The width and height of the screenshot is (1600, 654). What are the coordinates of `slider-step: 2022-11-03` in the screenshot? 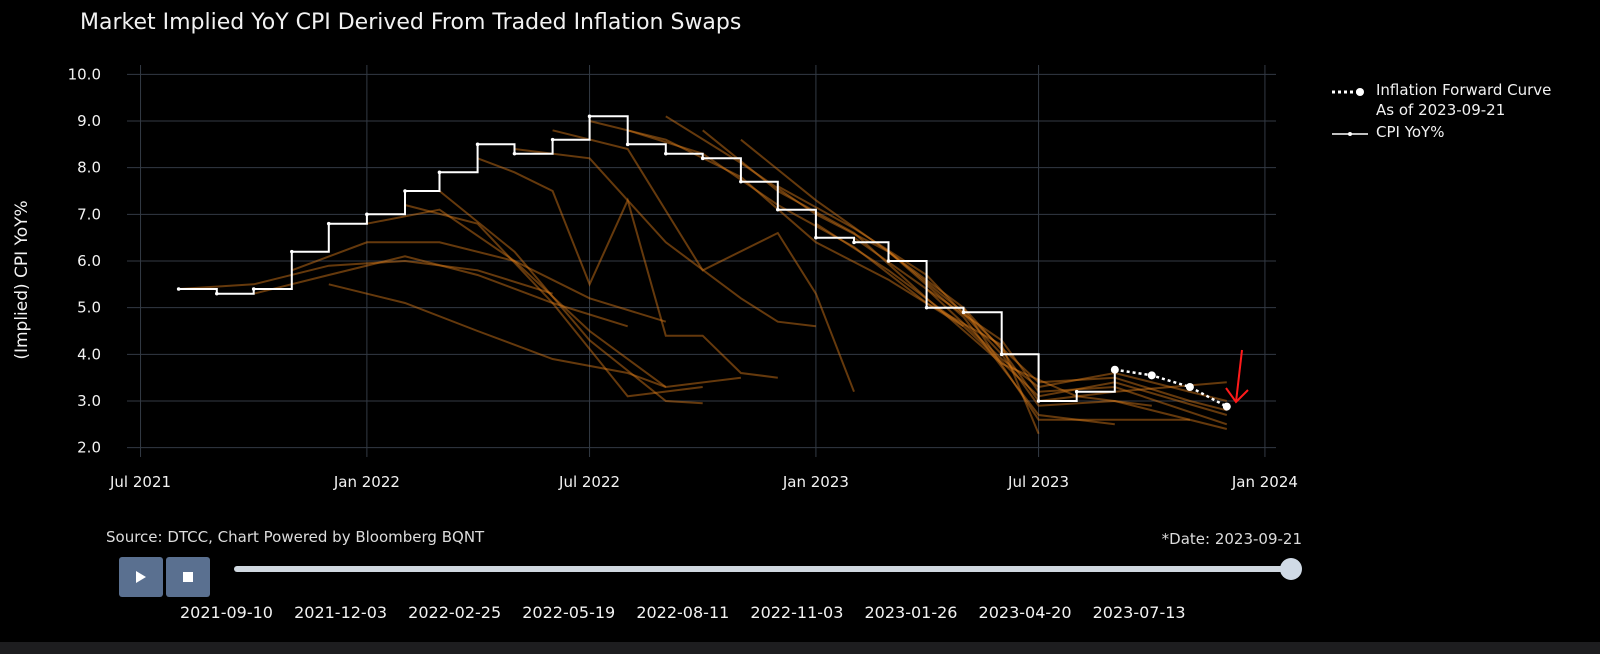 It's located at (797, 612).